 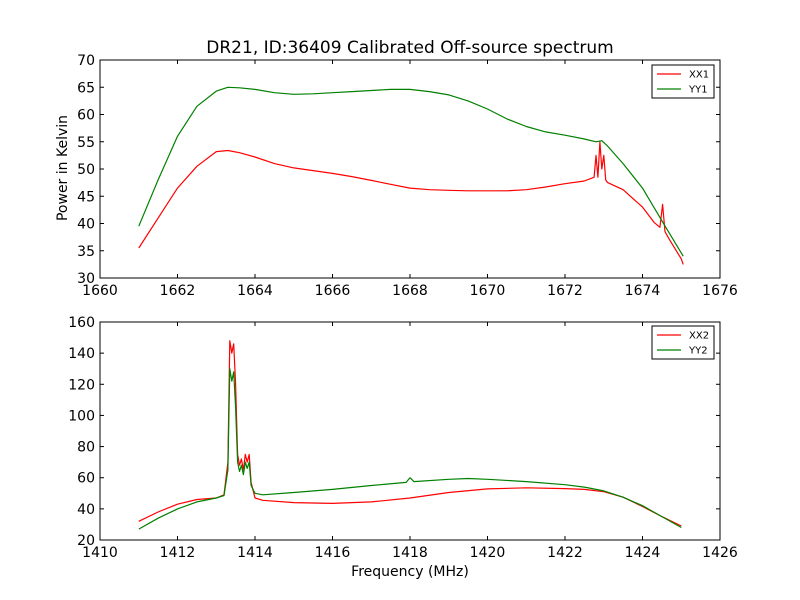 I want to click on y-tick-label-100: 100, so click(x=81, y=416).